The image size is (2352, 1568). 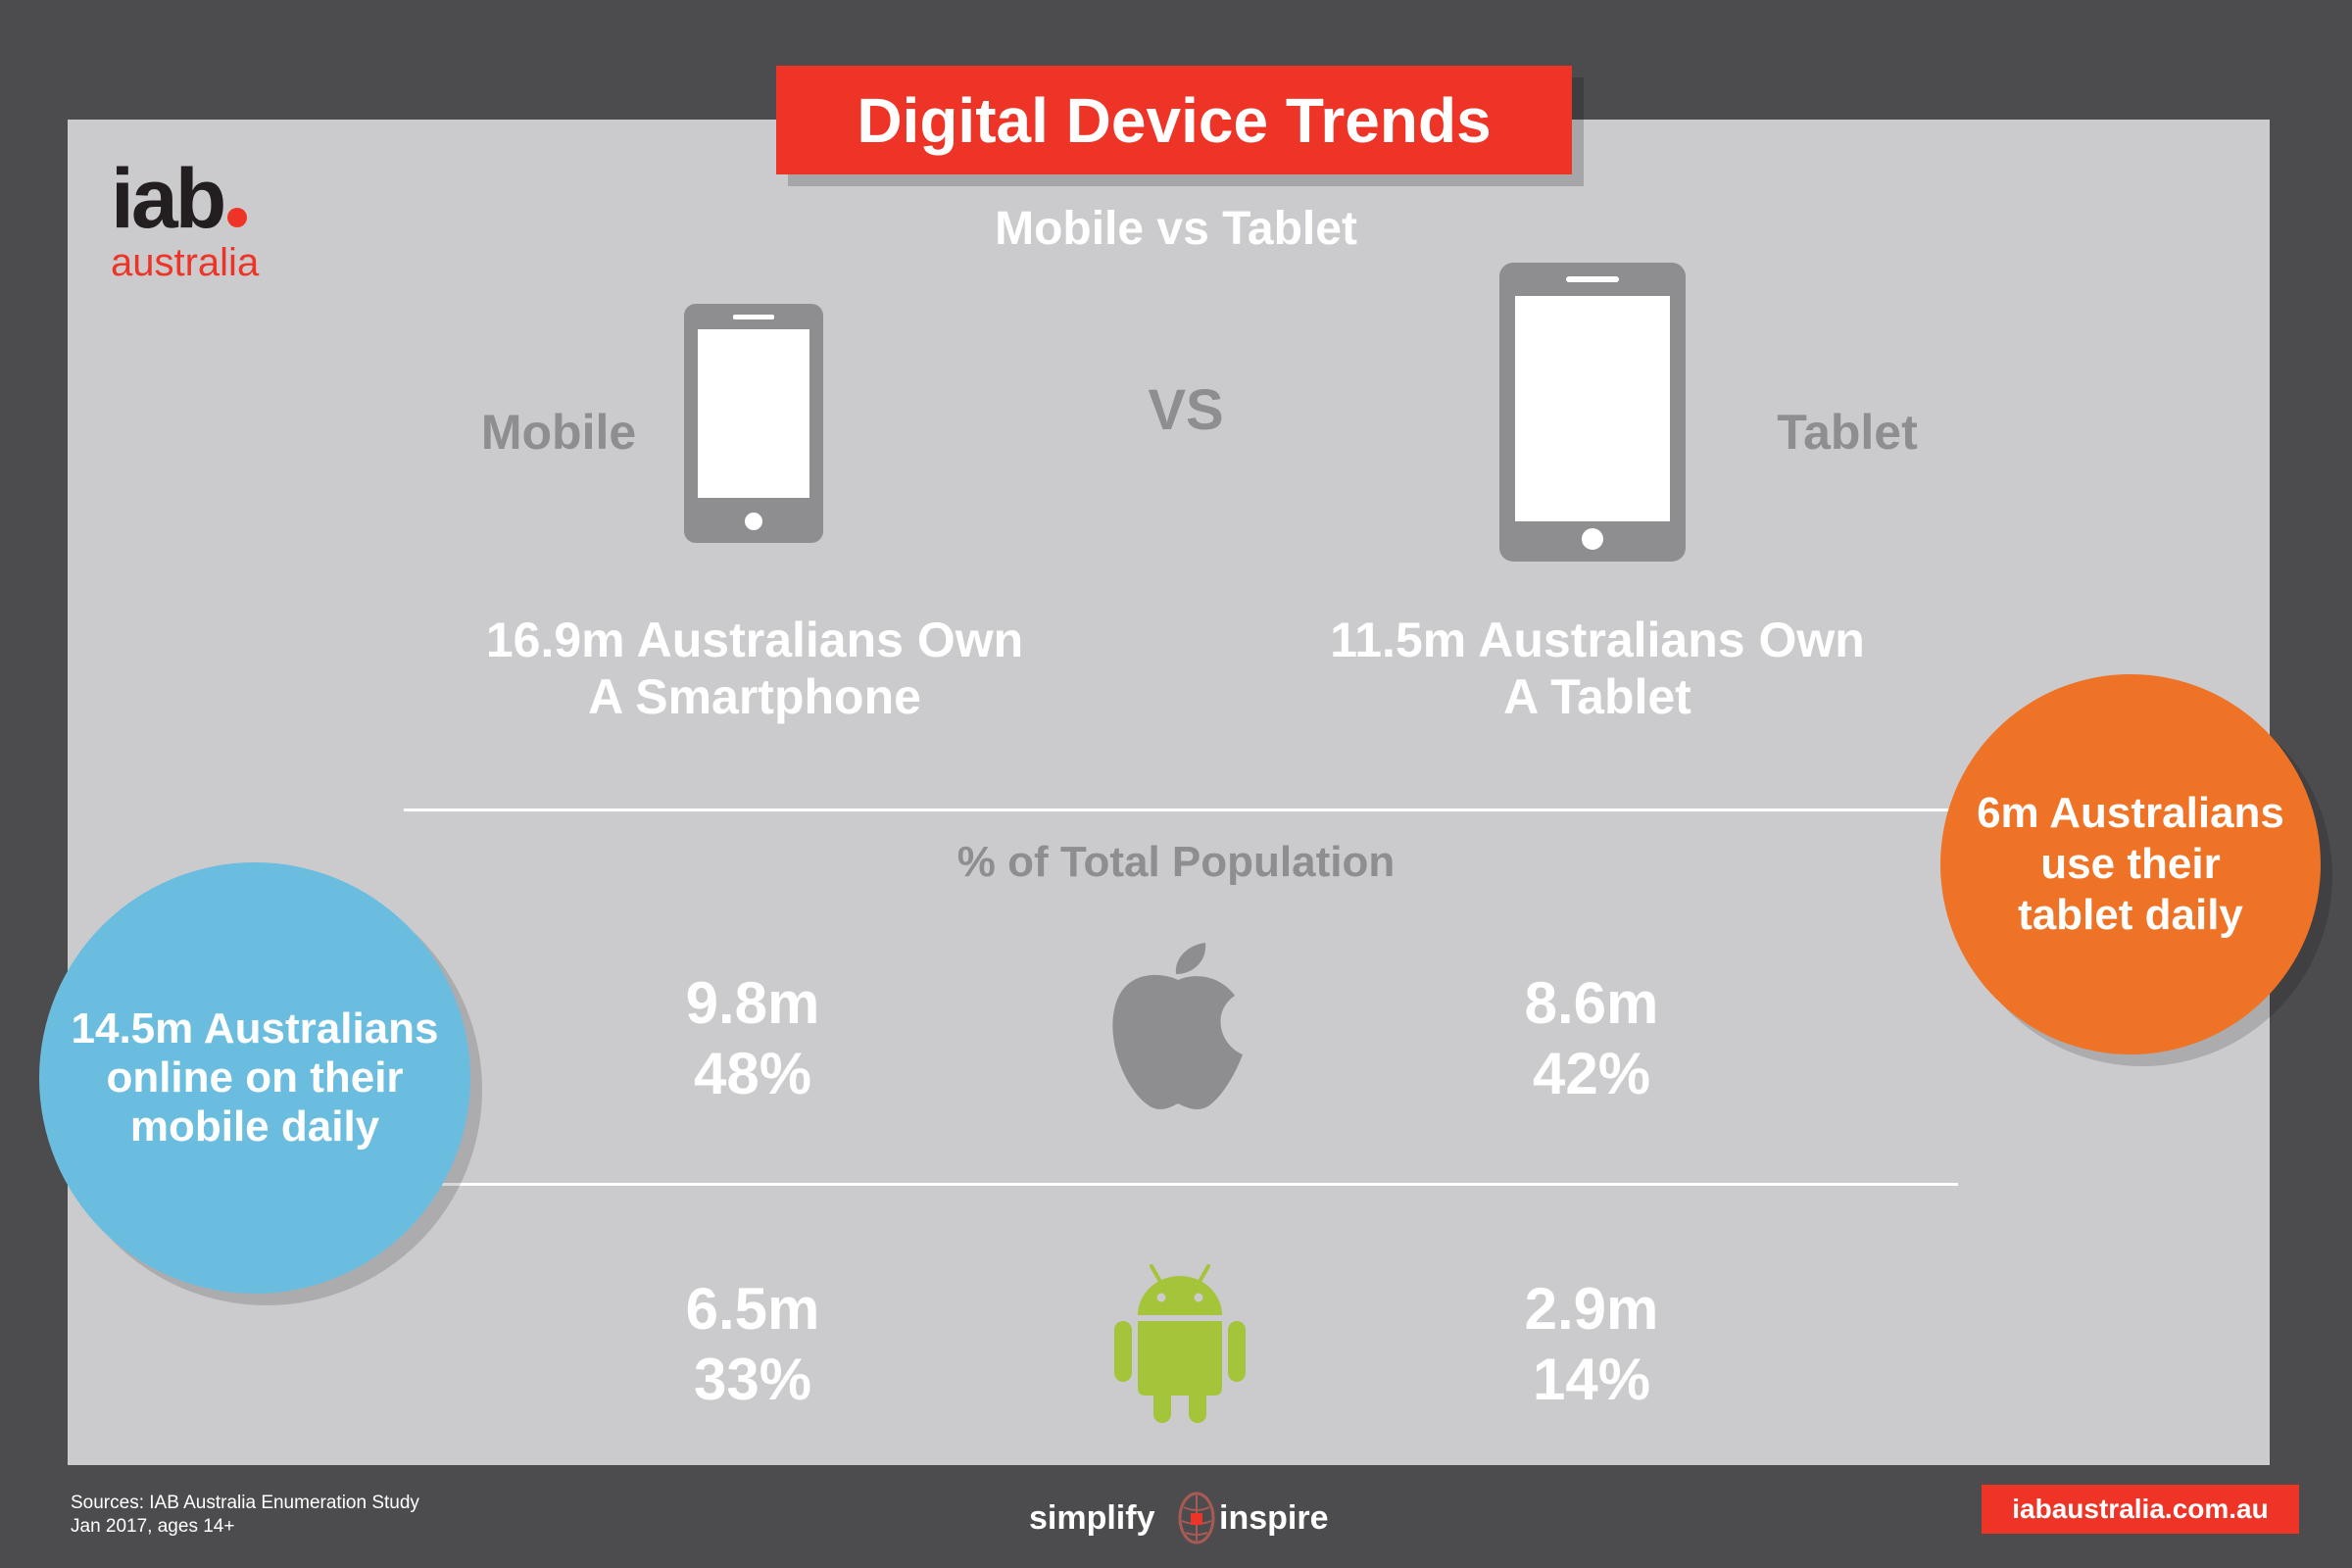 What do you see at coordinates (153, 1526) in the screenshot?
I see `sources-line2: Jan 2017, ages 14+` at bounding box center [153, 1526].